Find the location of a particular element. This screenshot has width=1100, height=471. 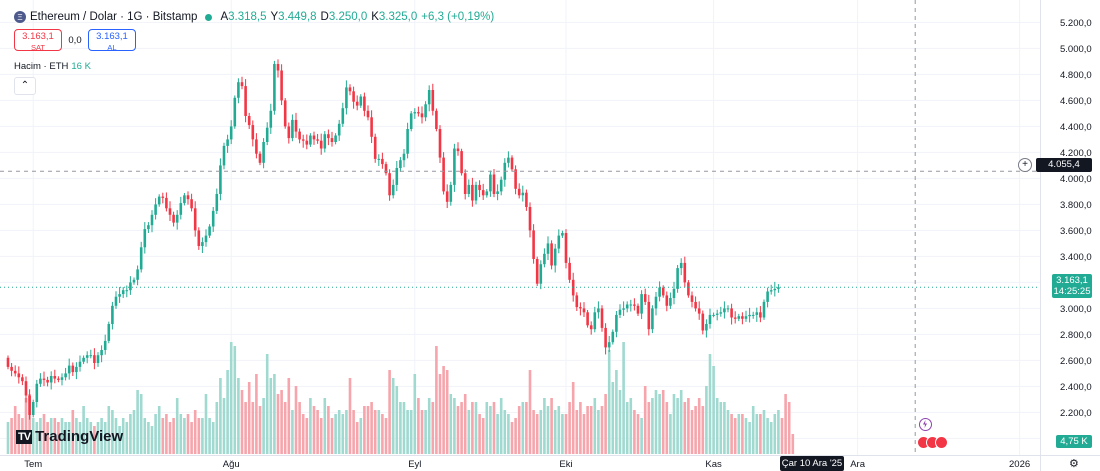

collapse-legend-button: ⌃ is located at coordinates (25, 86).